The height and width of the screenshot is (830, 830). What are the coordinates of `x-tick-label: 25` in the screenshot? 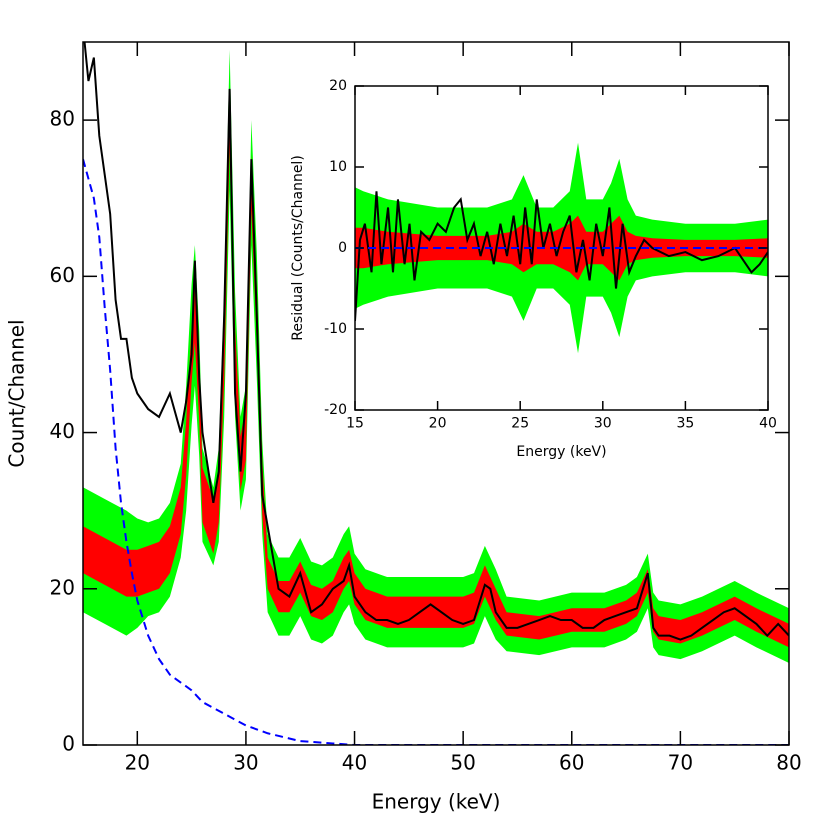 It's located at (520, 423).